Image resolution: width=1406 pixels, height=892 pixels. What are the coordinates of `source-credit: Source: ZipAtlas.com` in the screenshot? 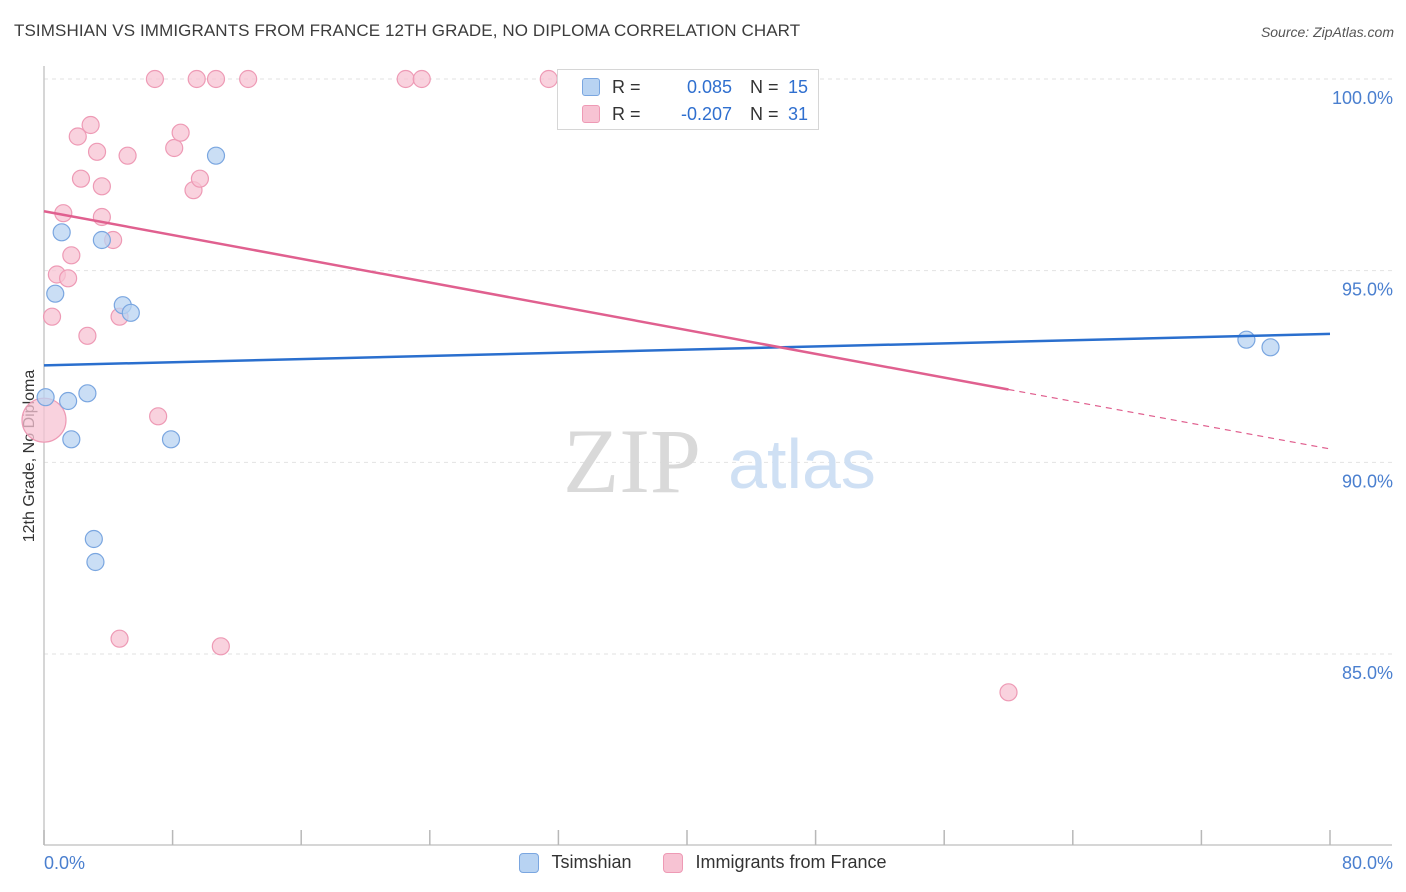 It's located at (1327, 32).